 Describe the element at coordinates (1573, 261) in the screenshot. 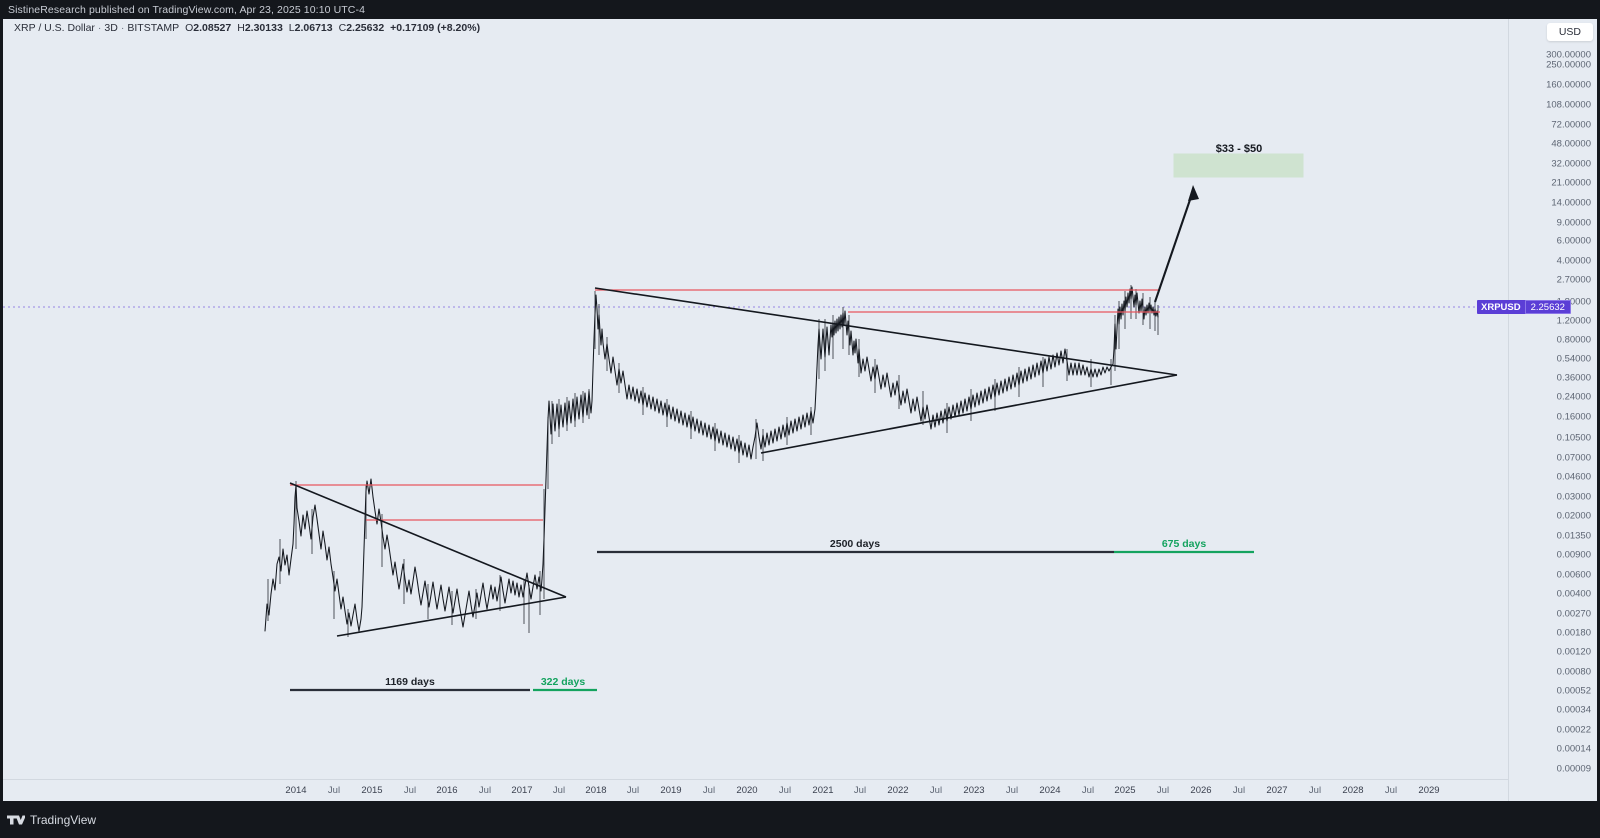

I see `price-tick: 4.00000` at that location.